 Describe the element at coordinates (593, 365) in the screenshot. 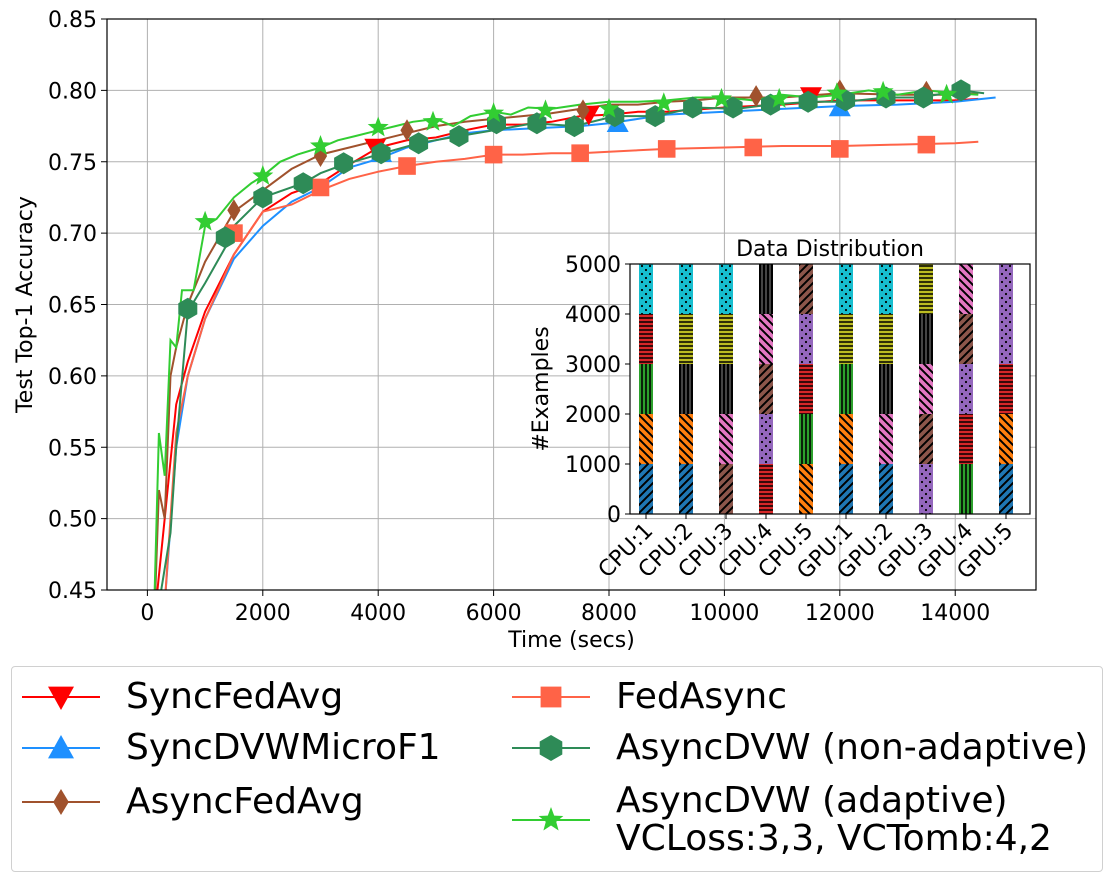

I see `inset-y-tick-label: 3000` at that location.